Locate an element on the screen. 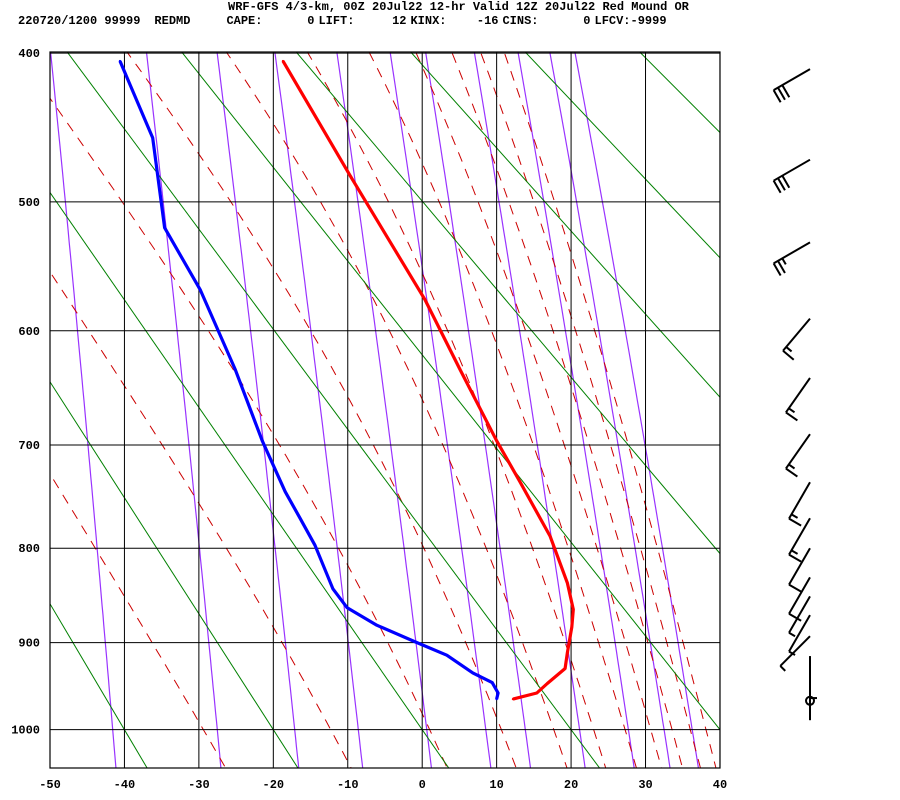 The image size is (900, 800). index-label: KINX: is located at coordinates (428, 21).